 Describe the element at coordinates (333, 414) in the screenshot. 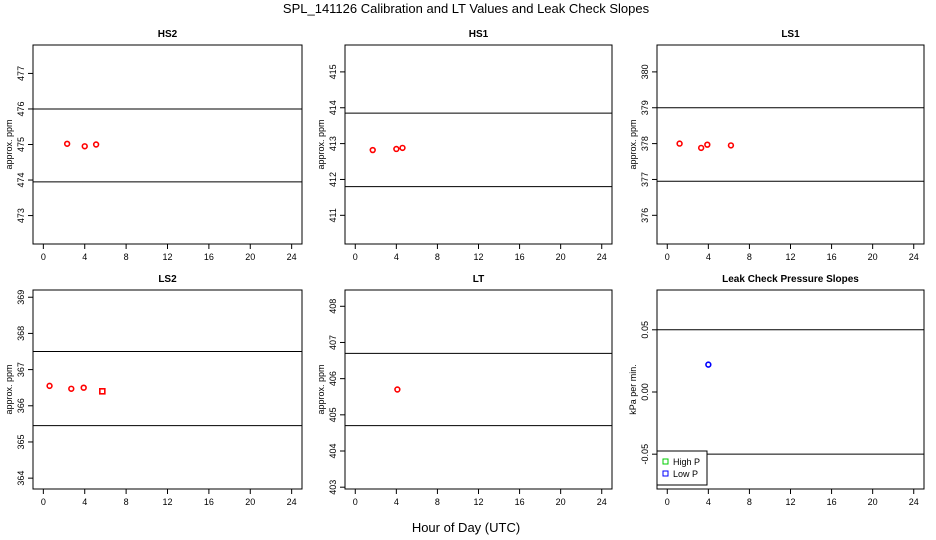

I see `y-tick-label: 405` at that location.